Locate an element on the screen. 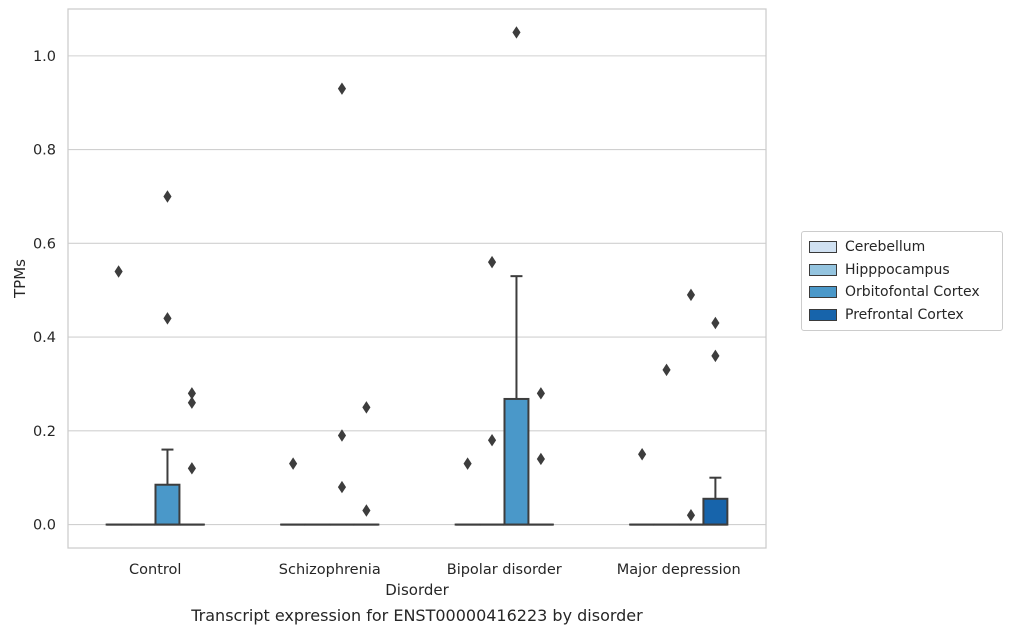  y-tick-label: 0.2 is located at coordinates (44, 432).